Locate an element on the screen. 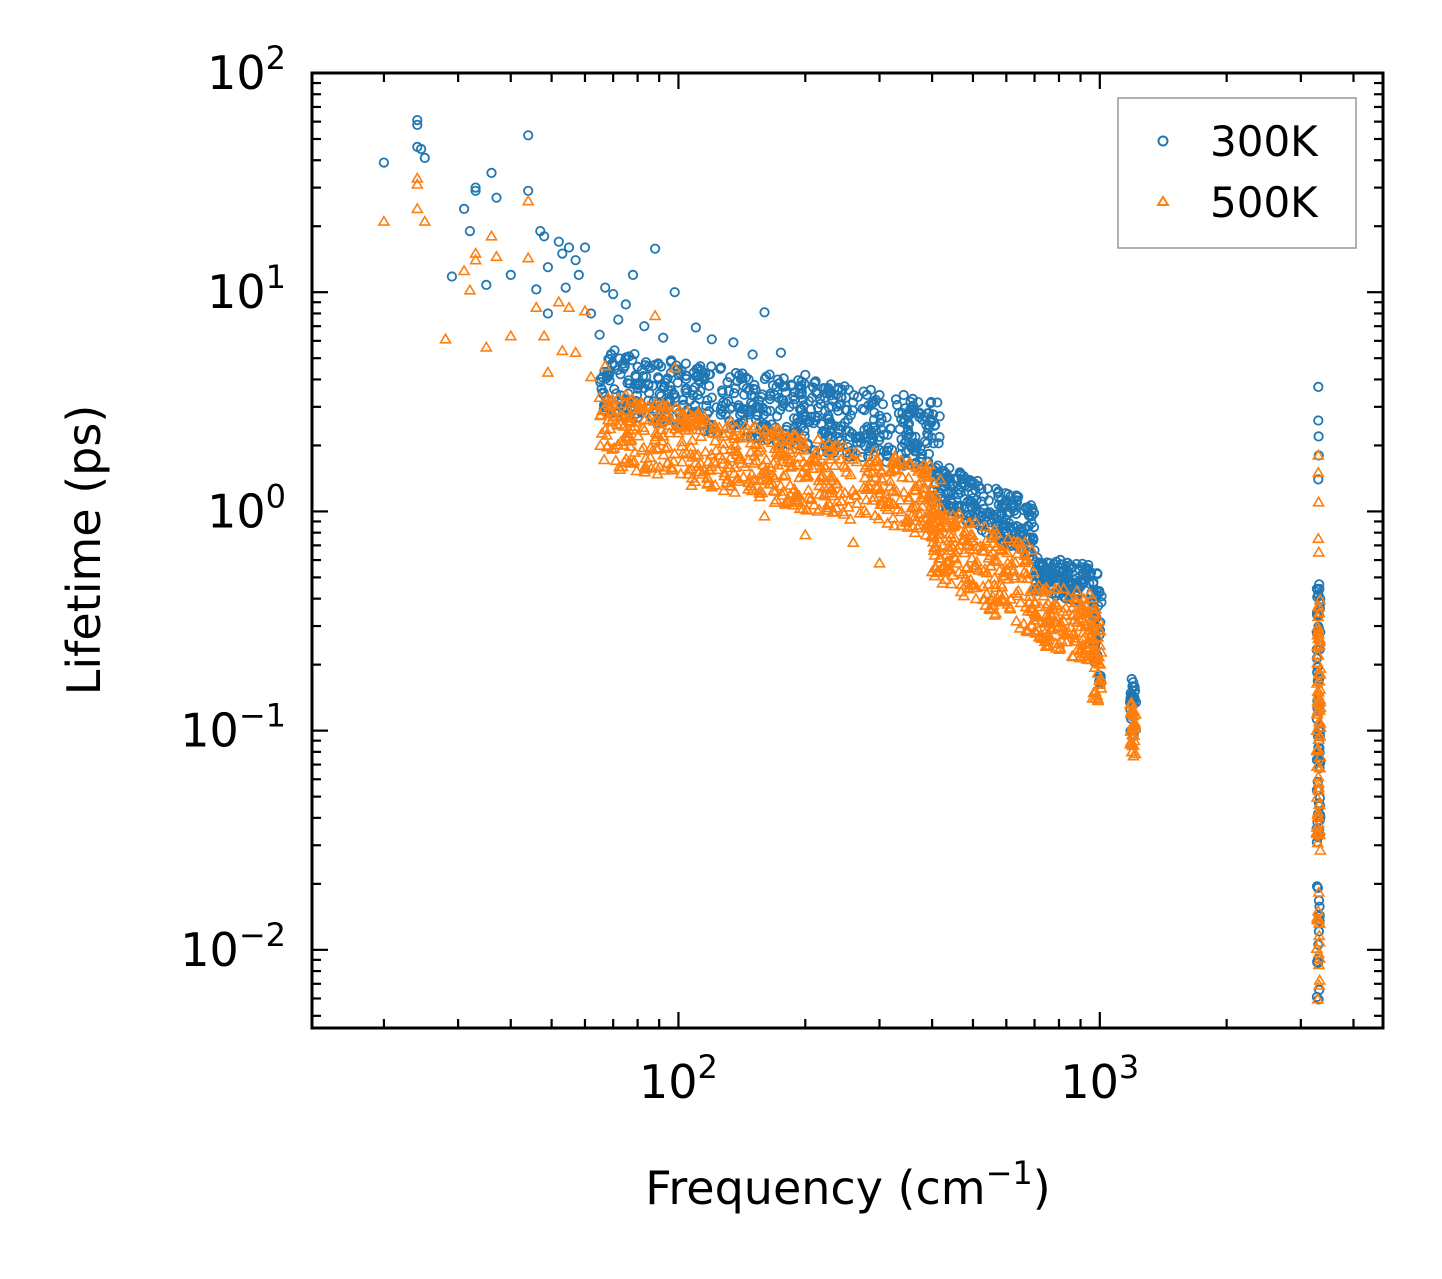 The image size is (1442, 1279). y-tick-label: 101 is located at coordinates (246, 288).